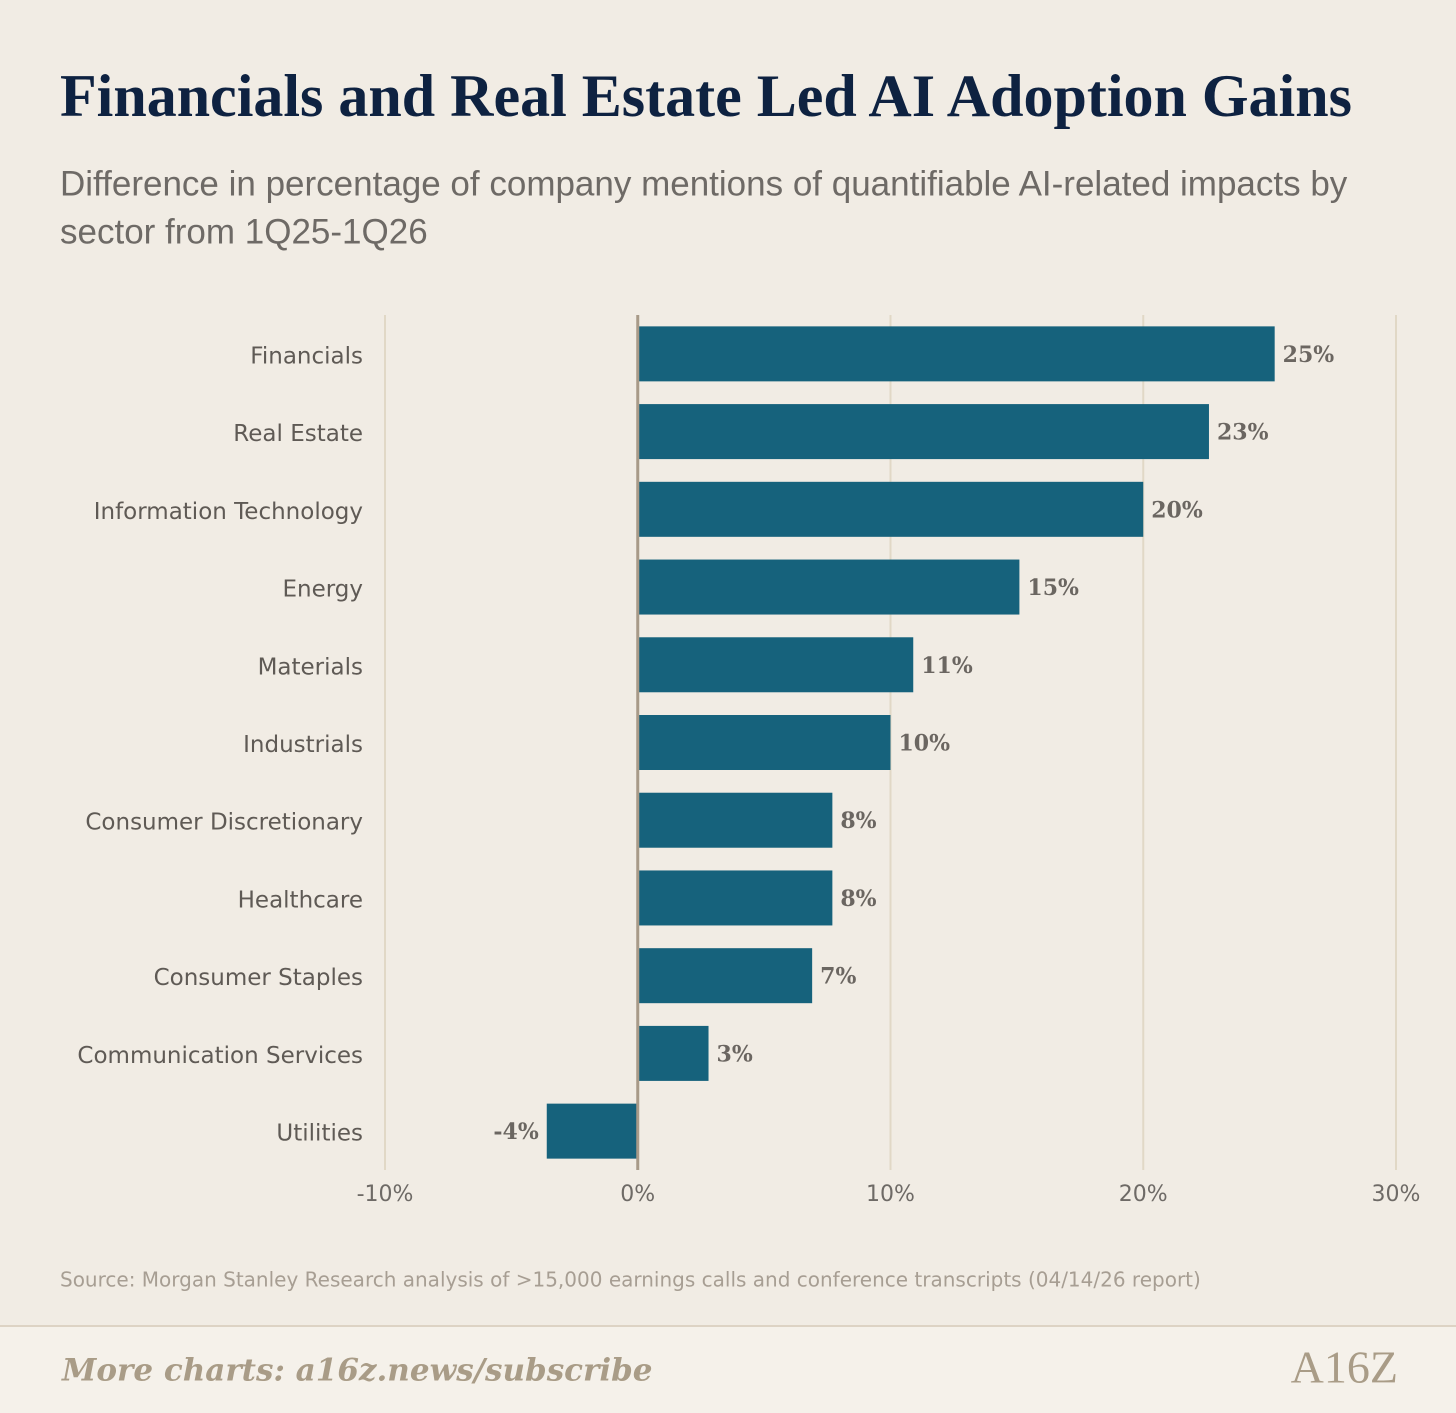 The image size is (1456, 1413). What do you see at coordinates (925, 744) in the screenshot?
I see `value-label: 10%` at bounding box center [925, 744].